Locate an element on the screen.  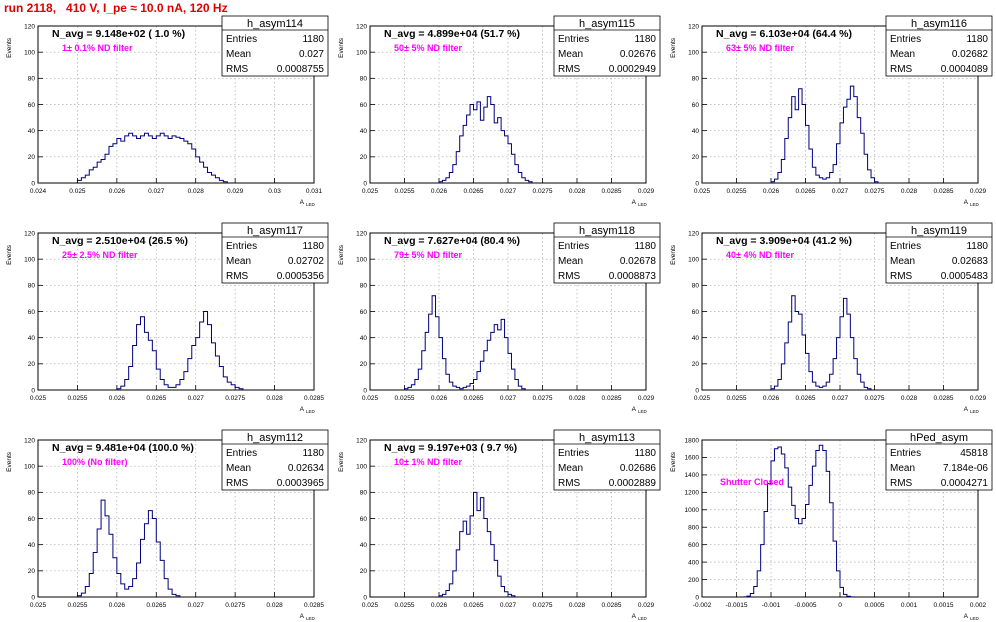
x-tick-label: -0.0015 is located at coordinates (736, 605).